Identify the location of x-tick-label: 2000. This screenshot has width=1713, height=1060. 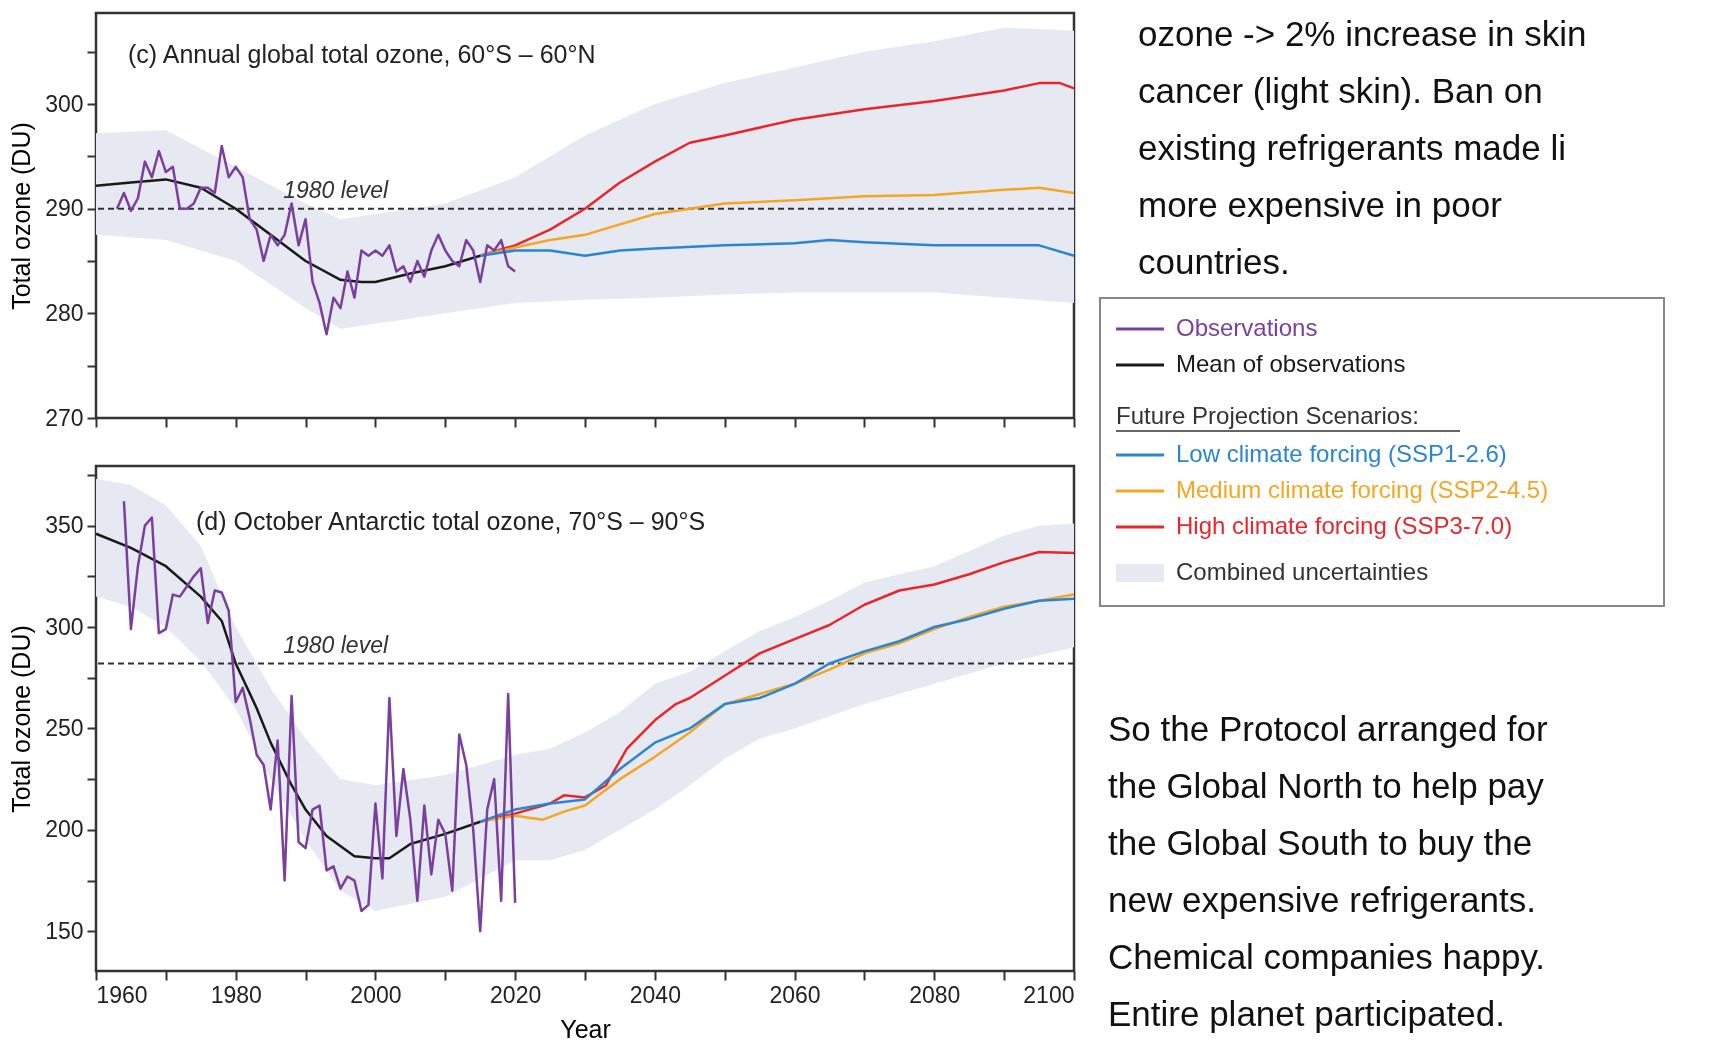
(376, 994).